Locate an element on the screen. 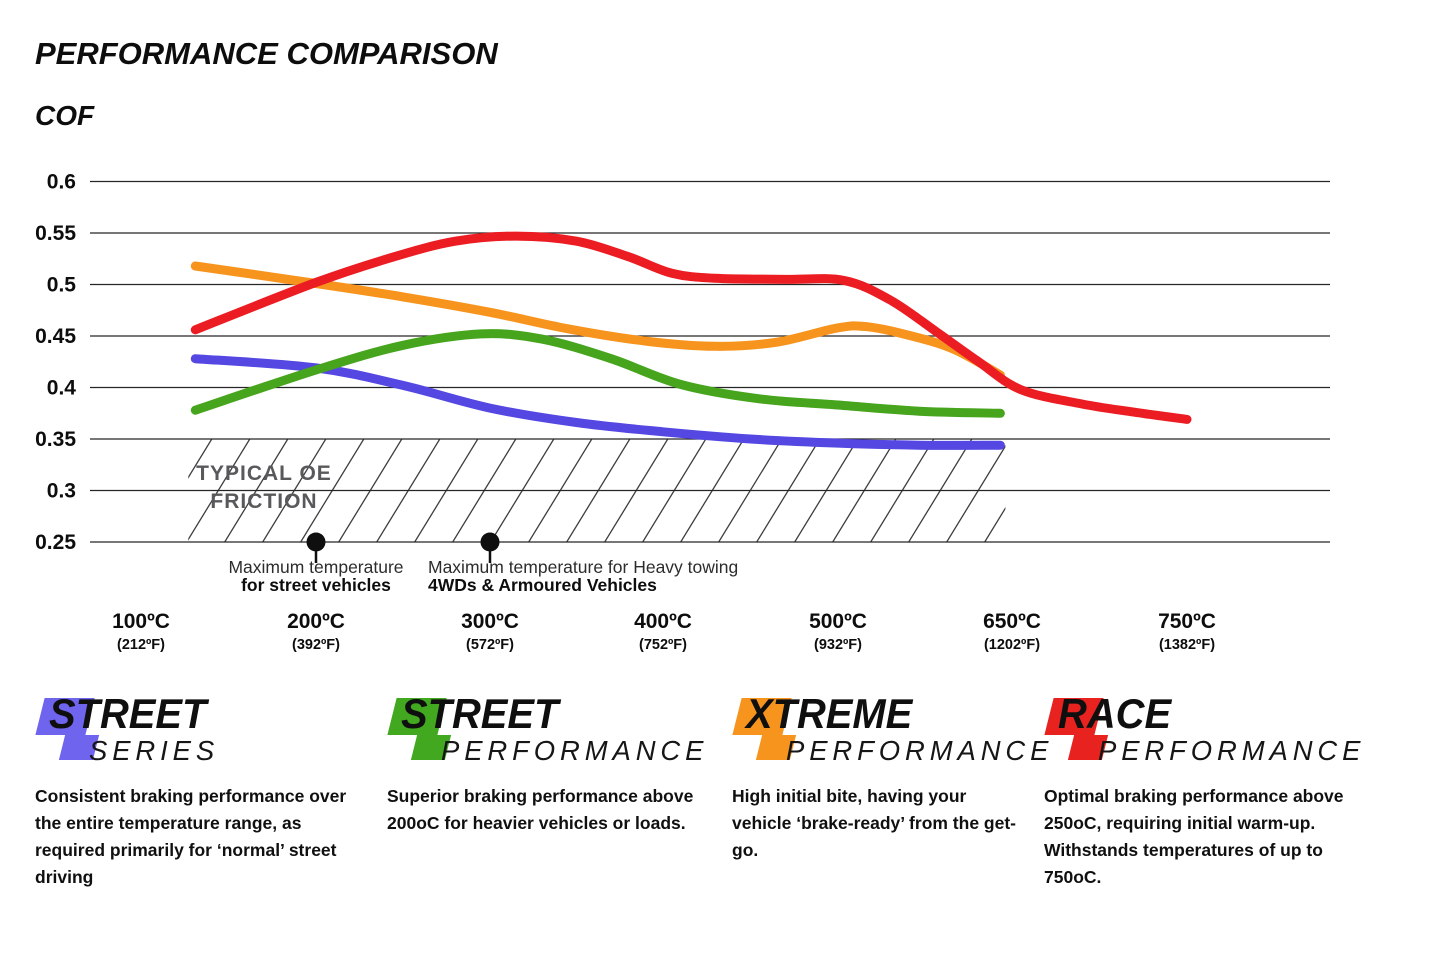 This screenshot has width=1445, height=972. series-line-street-performance is located at coordinates (597, 373).